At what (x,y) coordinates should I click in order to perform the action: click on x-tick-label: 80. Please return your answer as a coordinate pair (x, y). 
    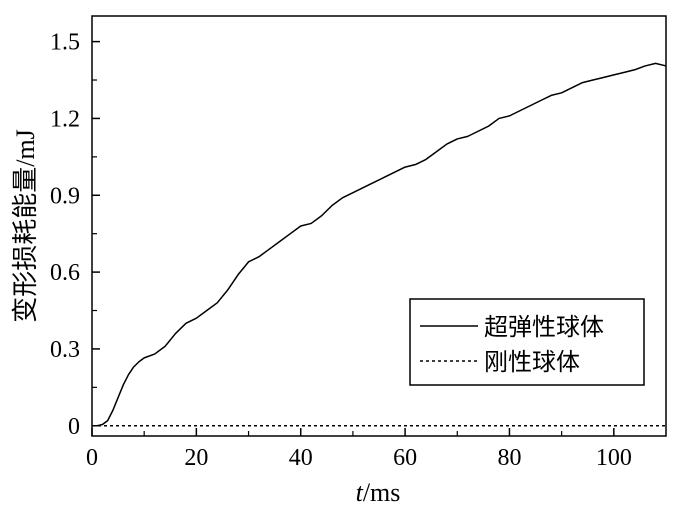
    Looking at the image, I should click on (509, 458).